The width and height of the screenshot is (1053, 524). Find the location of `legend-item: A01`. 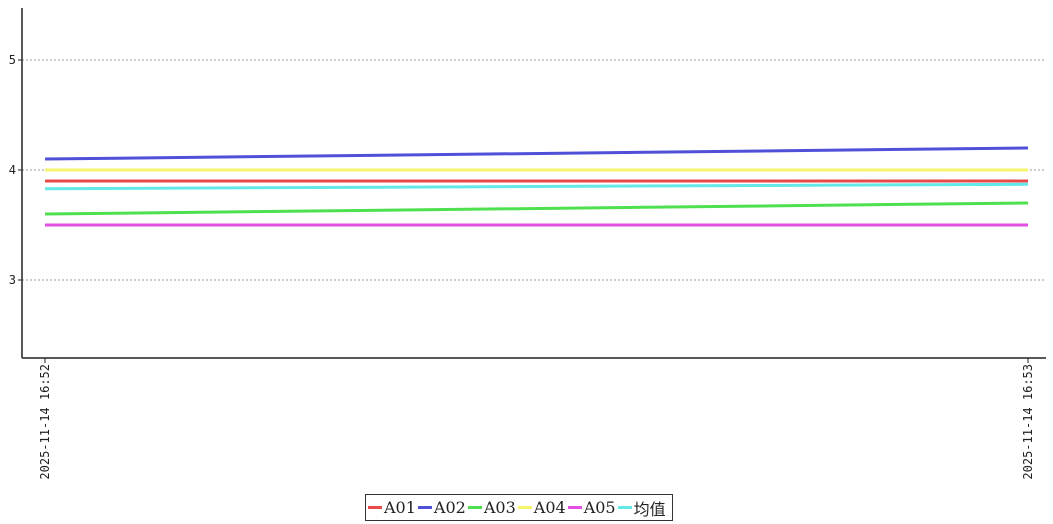

legend-item: A01 is located at coordinates (392, 507).